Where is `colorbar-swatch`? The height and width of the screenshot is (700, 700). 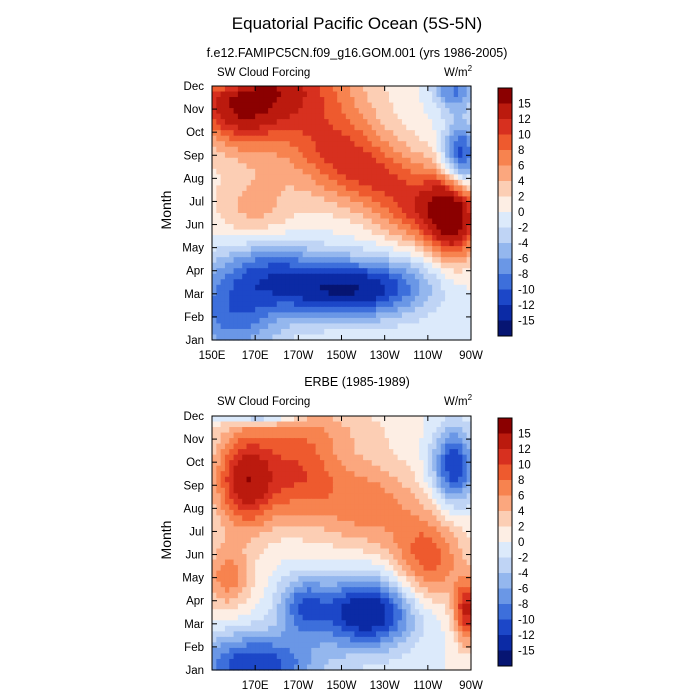
colorbar-swatch is located at coordinates (505, 96).